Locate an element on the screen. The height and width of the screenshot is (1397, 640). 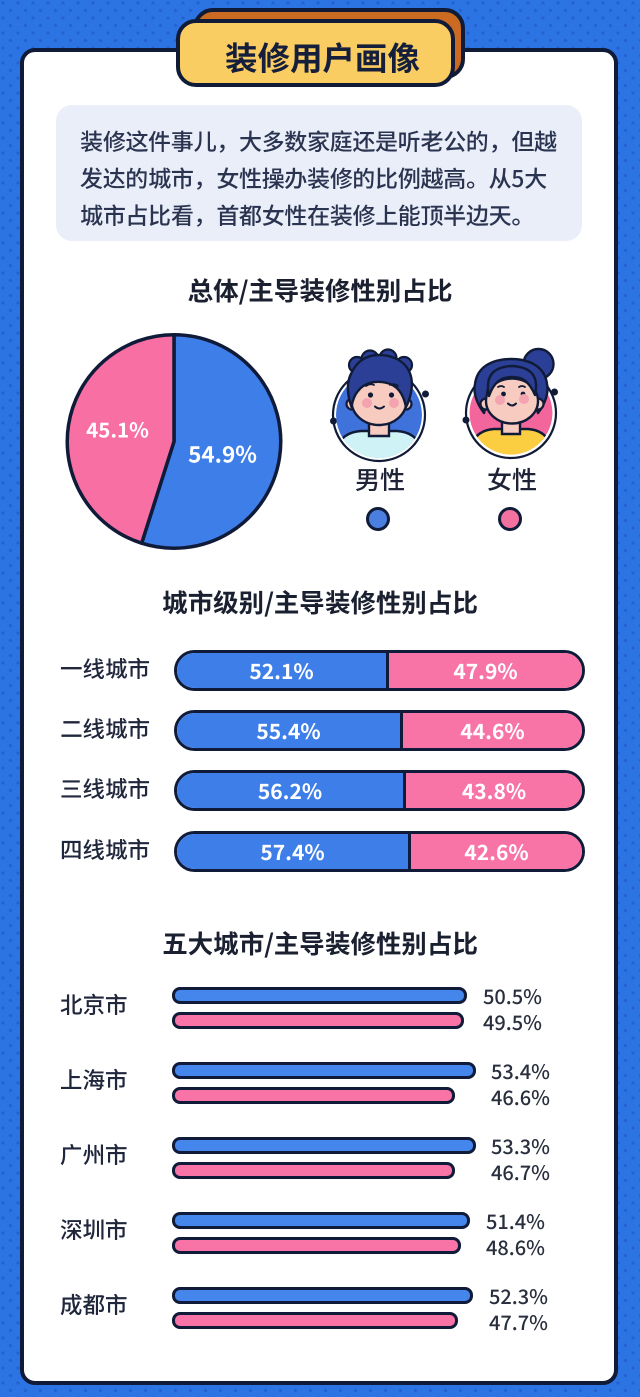
svg-text: 54.9% is located at coordinates (222, 454).